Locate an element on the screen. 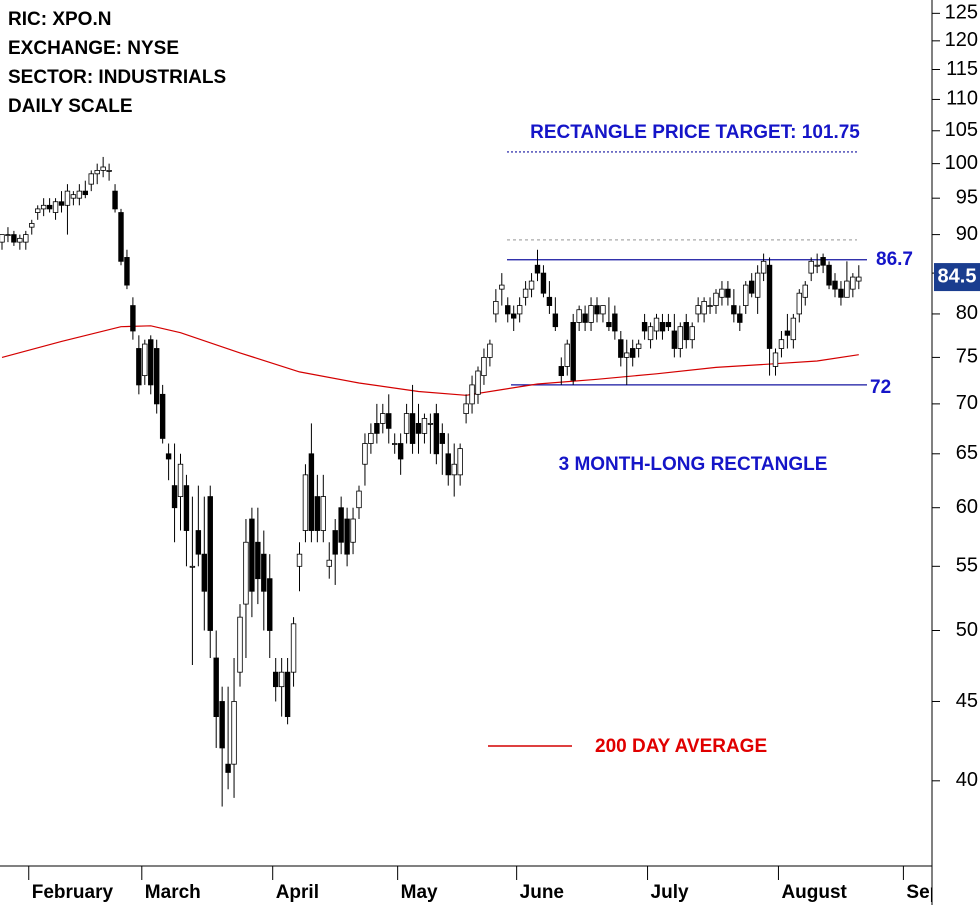 This screenshot has width=980, height=905. y-tick-label: 90 is located at coordinates (967, 234).